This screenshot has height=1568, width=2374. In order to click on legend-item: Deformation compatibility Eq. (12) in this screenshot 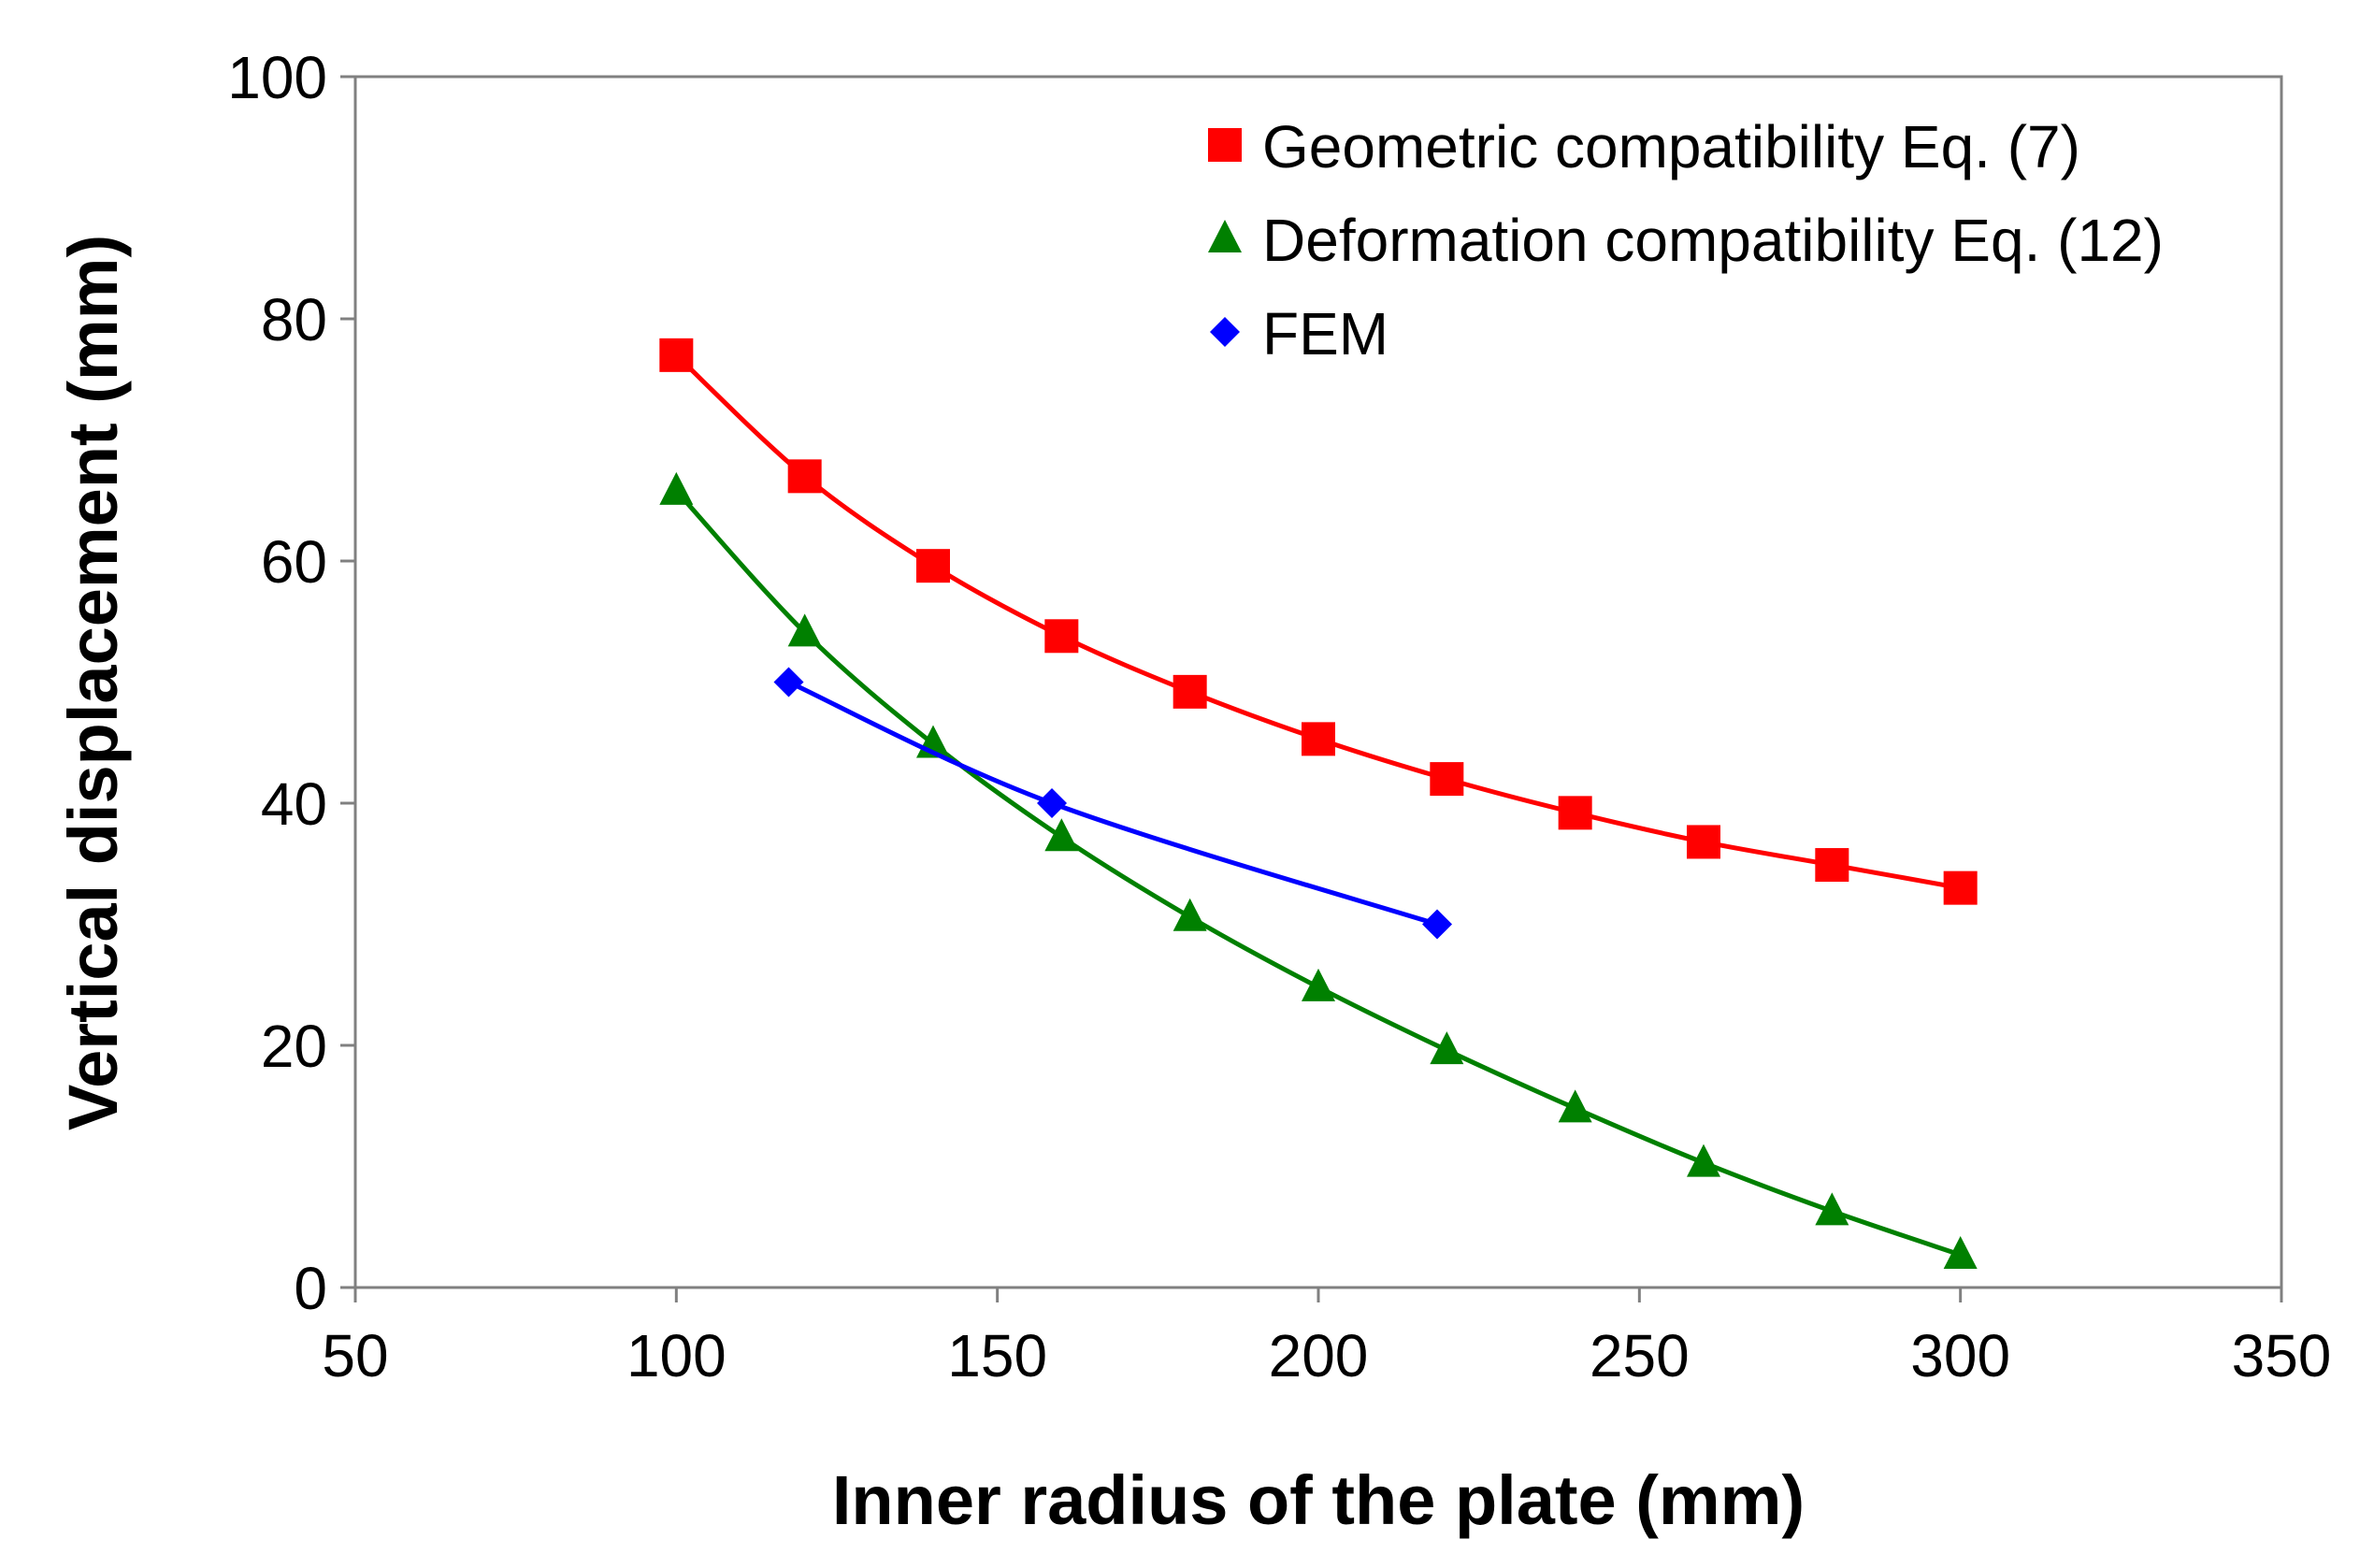, I will do `click(1686, 240)`.